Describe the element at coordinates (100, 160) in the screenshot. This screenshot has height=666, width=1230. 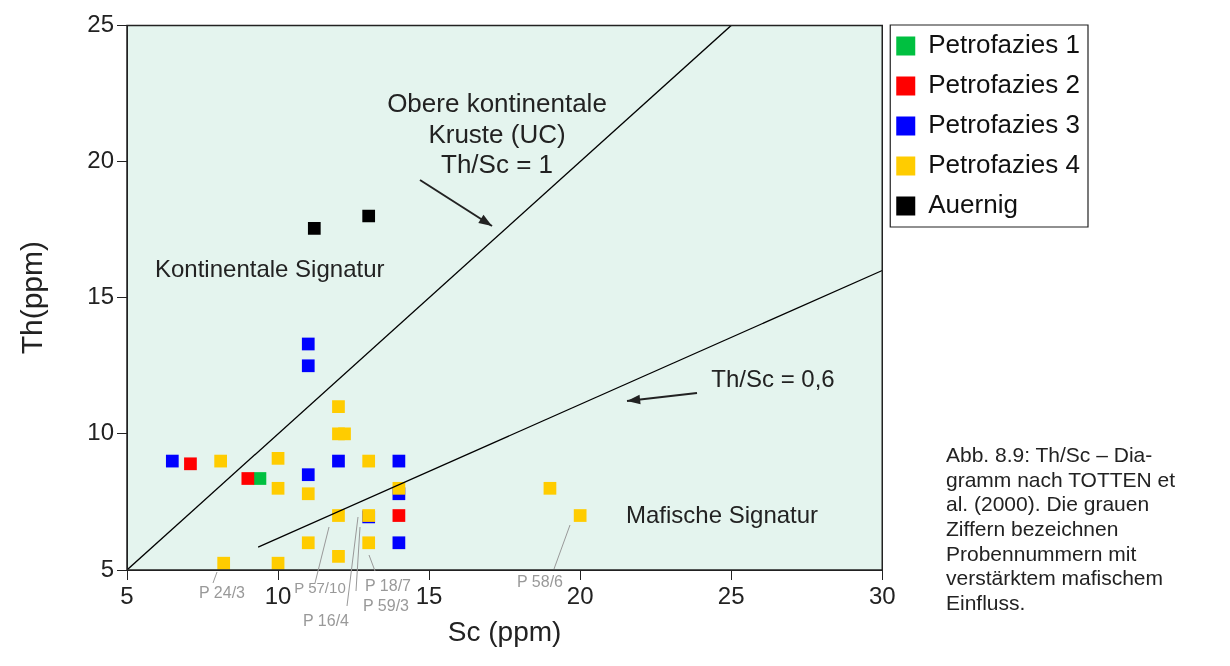
I see `y-tick-label: 20` at that location.